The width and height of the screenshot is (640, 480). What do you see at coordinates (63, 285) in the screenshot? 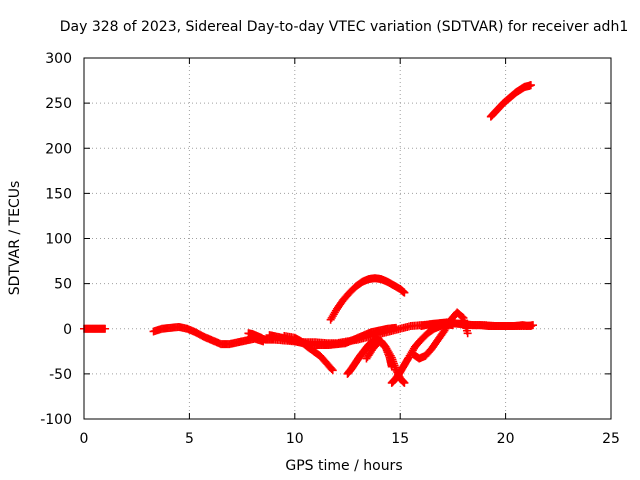
I see `y-tick-label: 50` at bounding box center [63, 285].